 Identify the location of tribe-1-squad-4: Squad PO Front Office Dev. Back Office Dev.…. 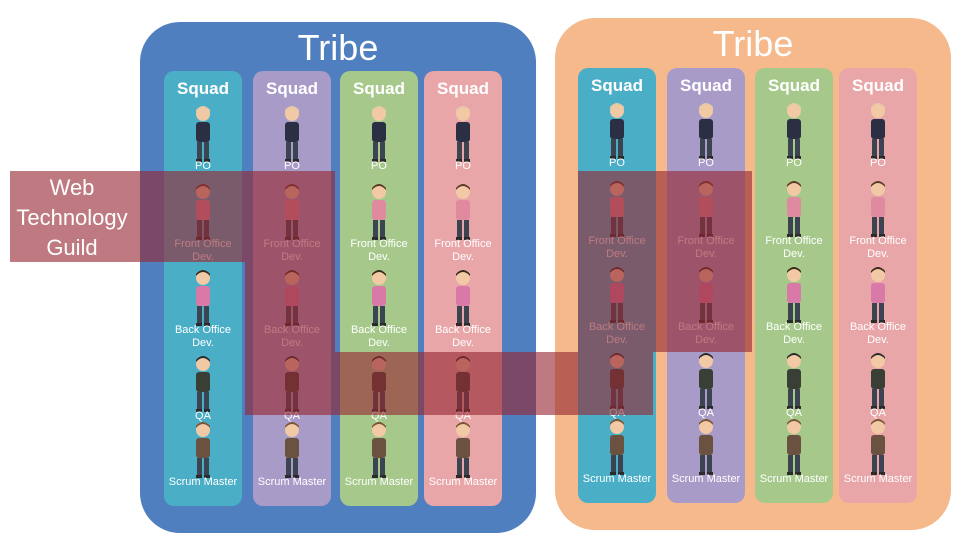
(463, 288).